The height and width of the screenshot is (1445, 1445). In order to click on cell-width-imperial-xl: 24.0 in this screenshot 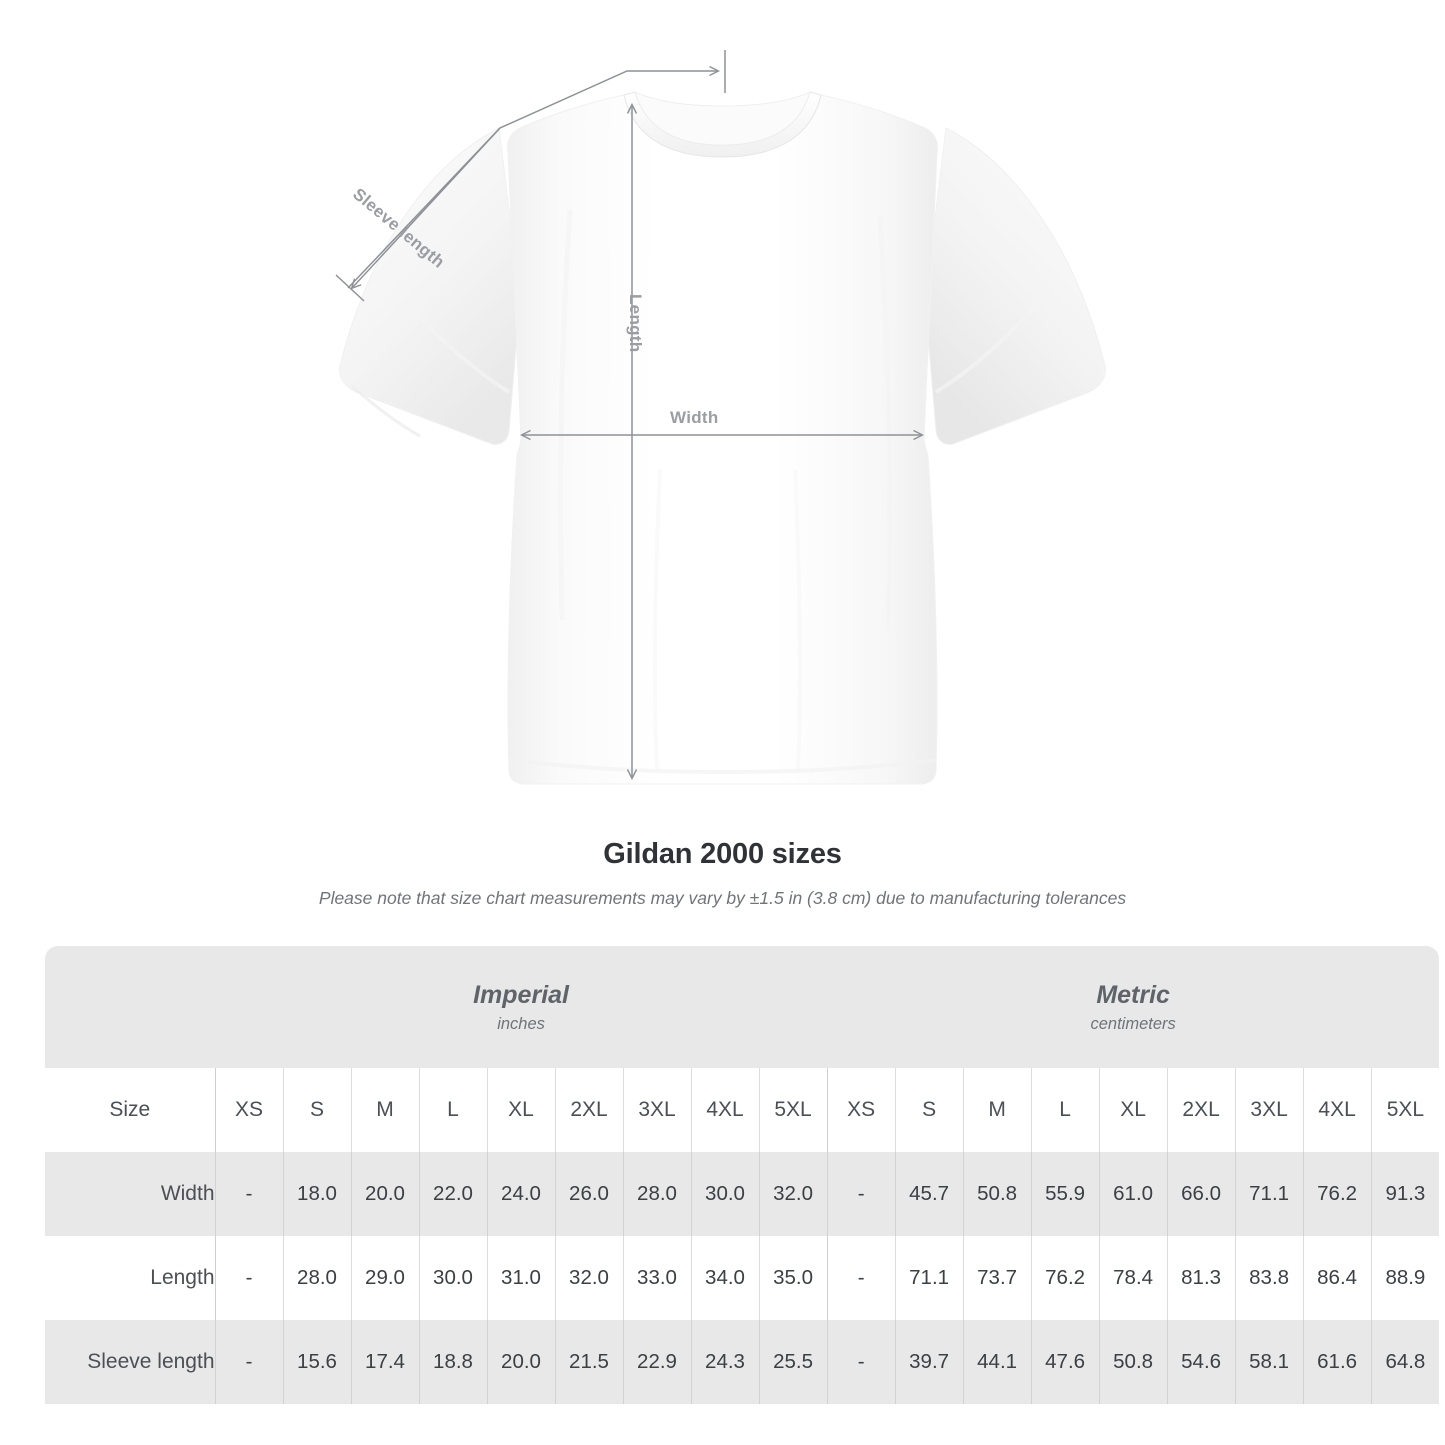, I will do `click(520, 1194)`.